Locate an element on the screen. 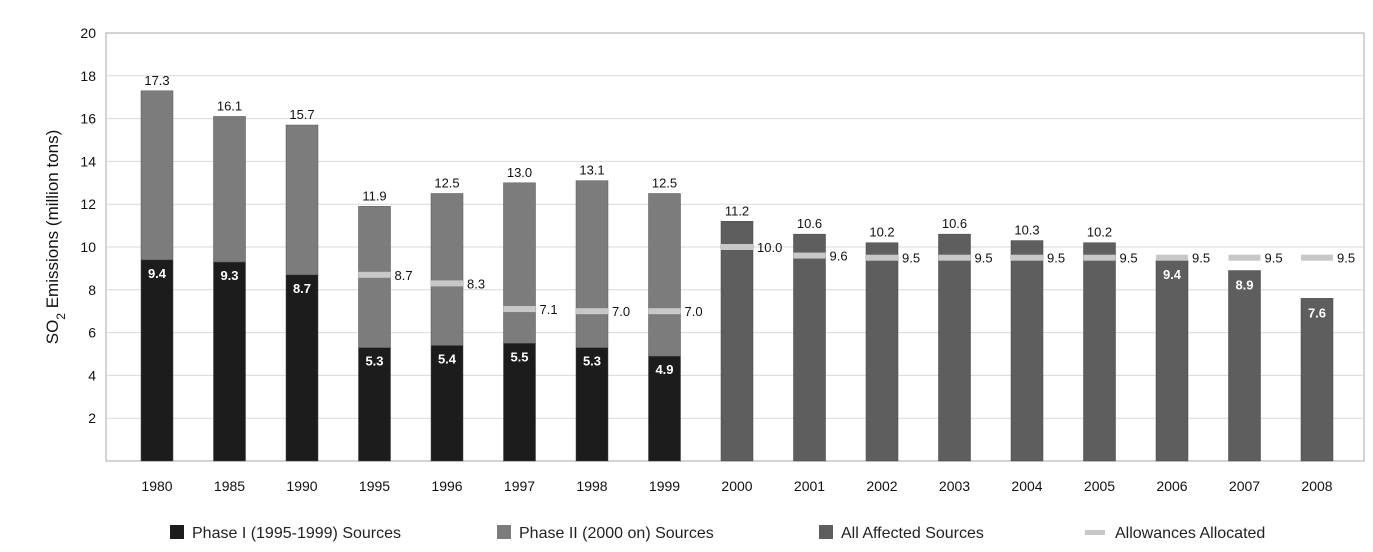  x-tick-label: 1996 is located at coordinates (446, 486).